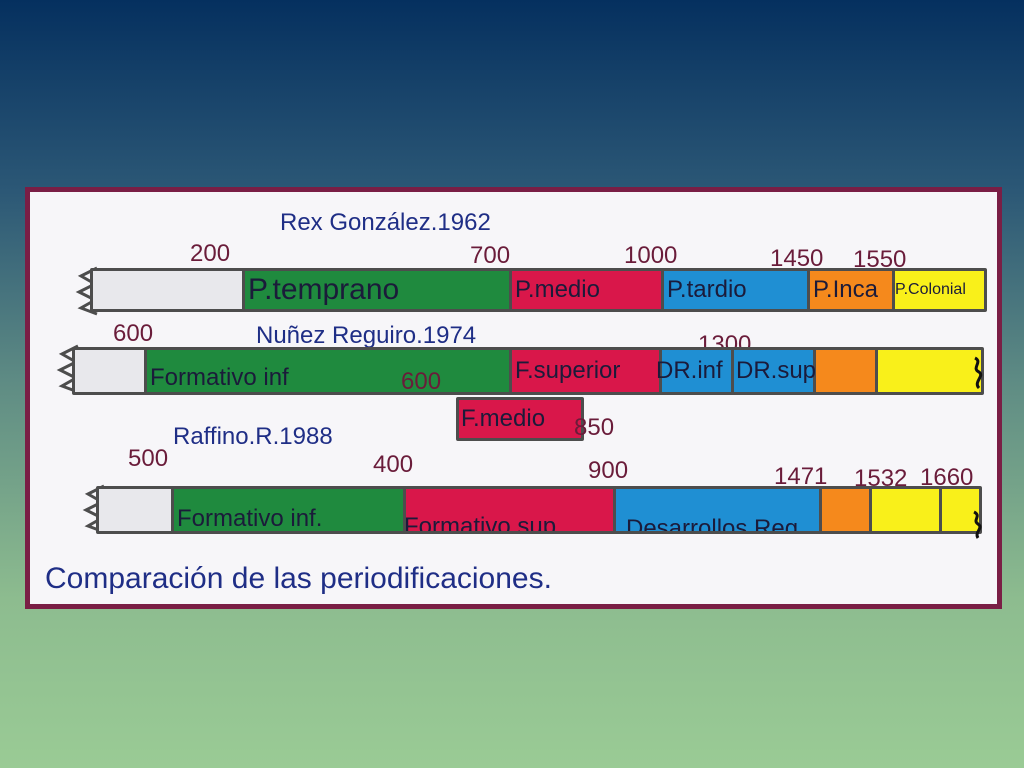 This screenshot has height=768, width=1024. Describe the element at coordinates (298, 578) in the screenshot. I see `caption: Comparación de las periodificaciones.` at that location.